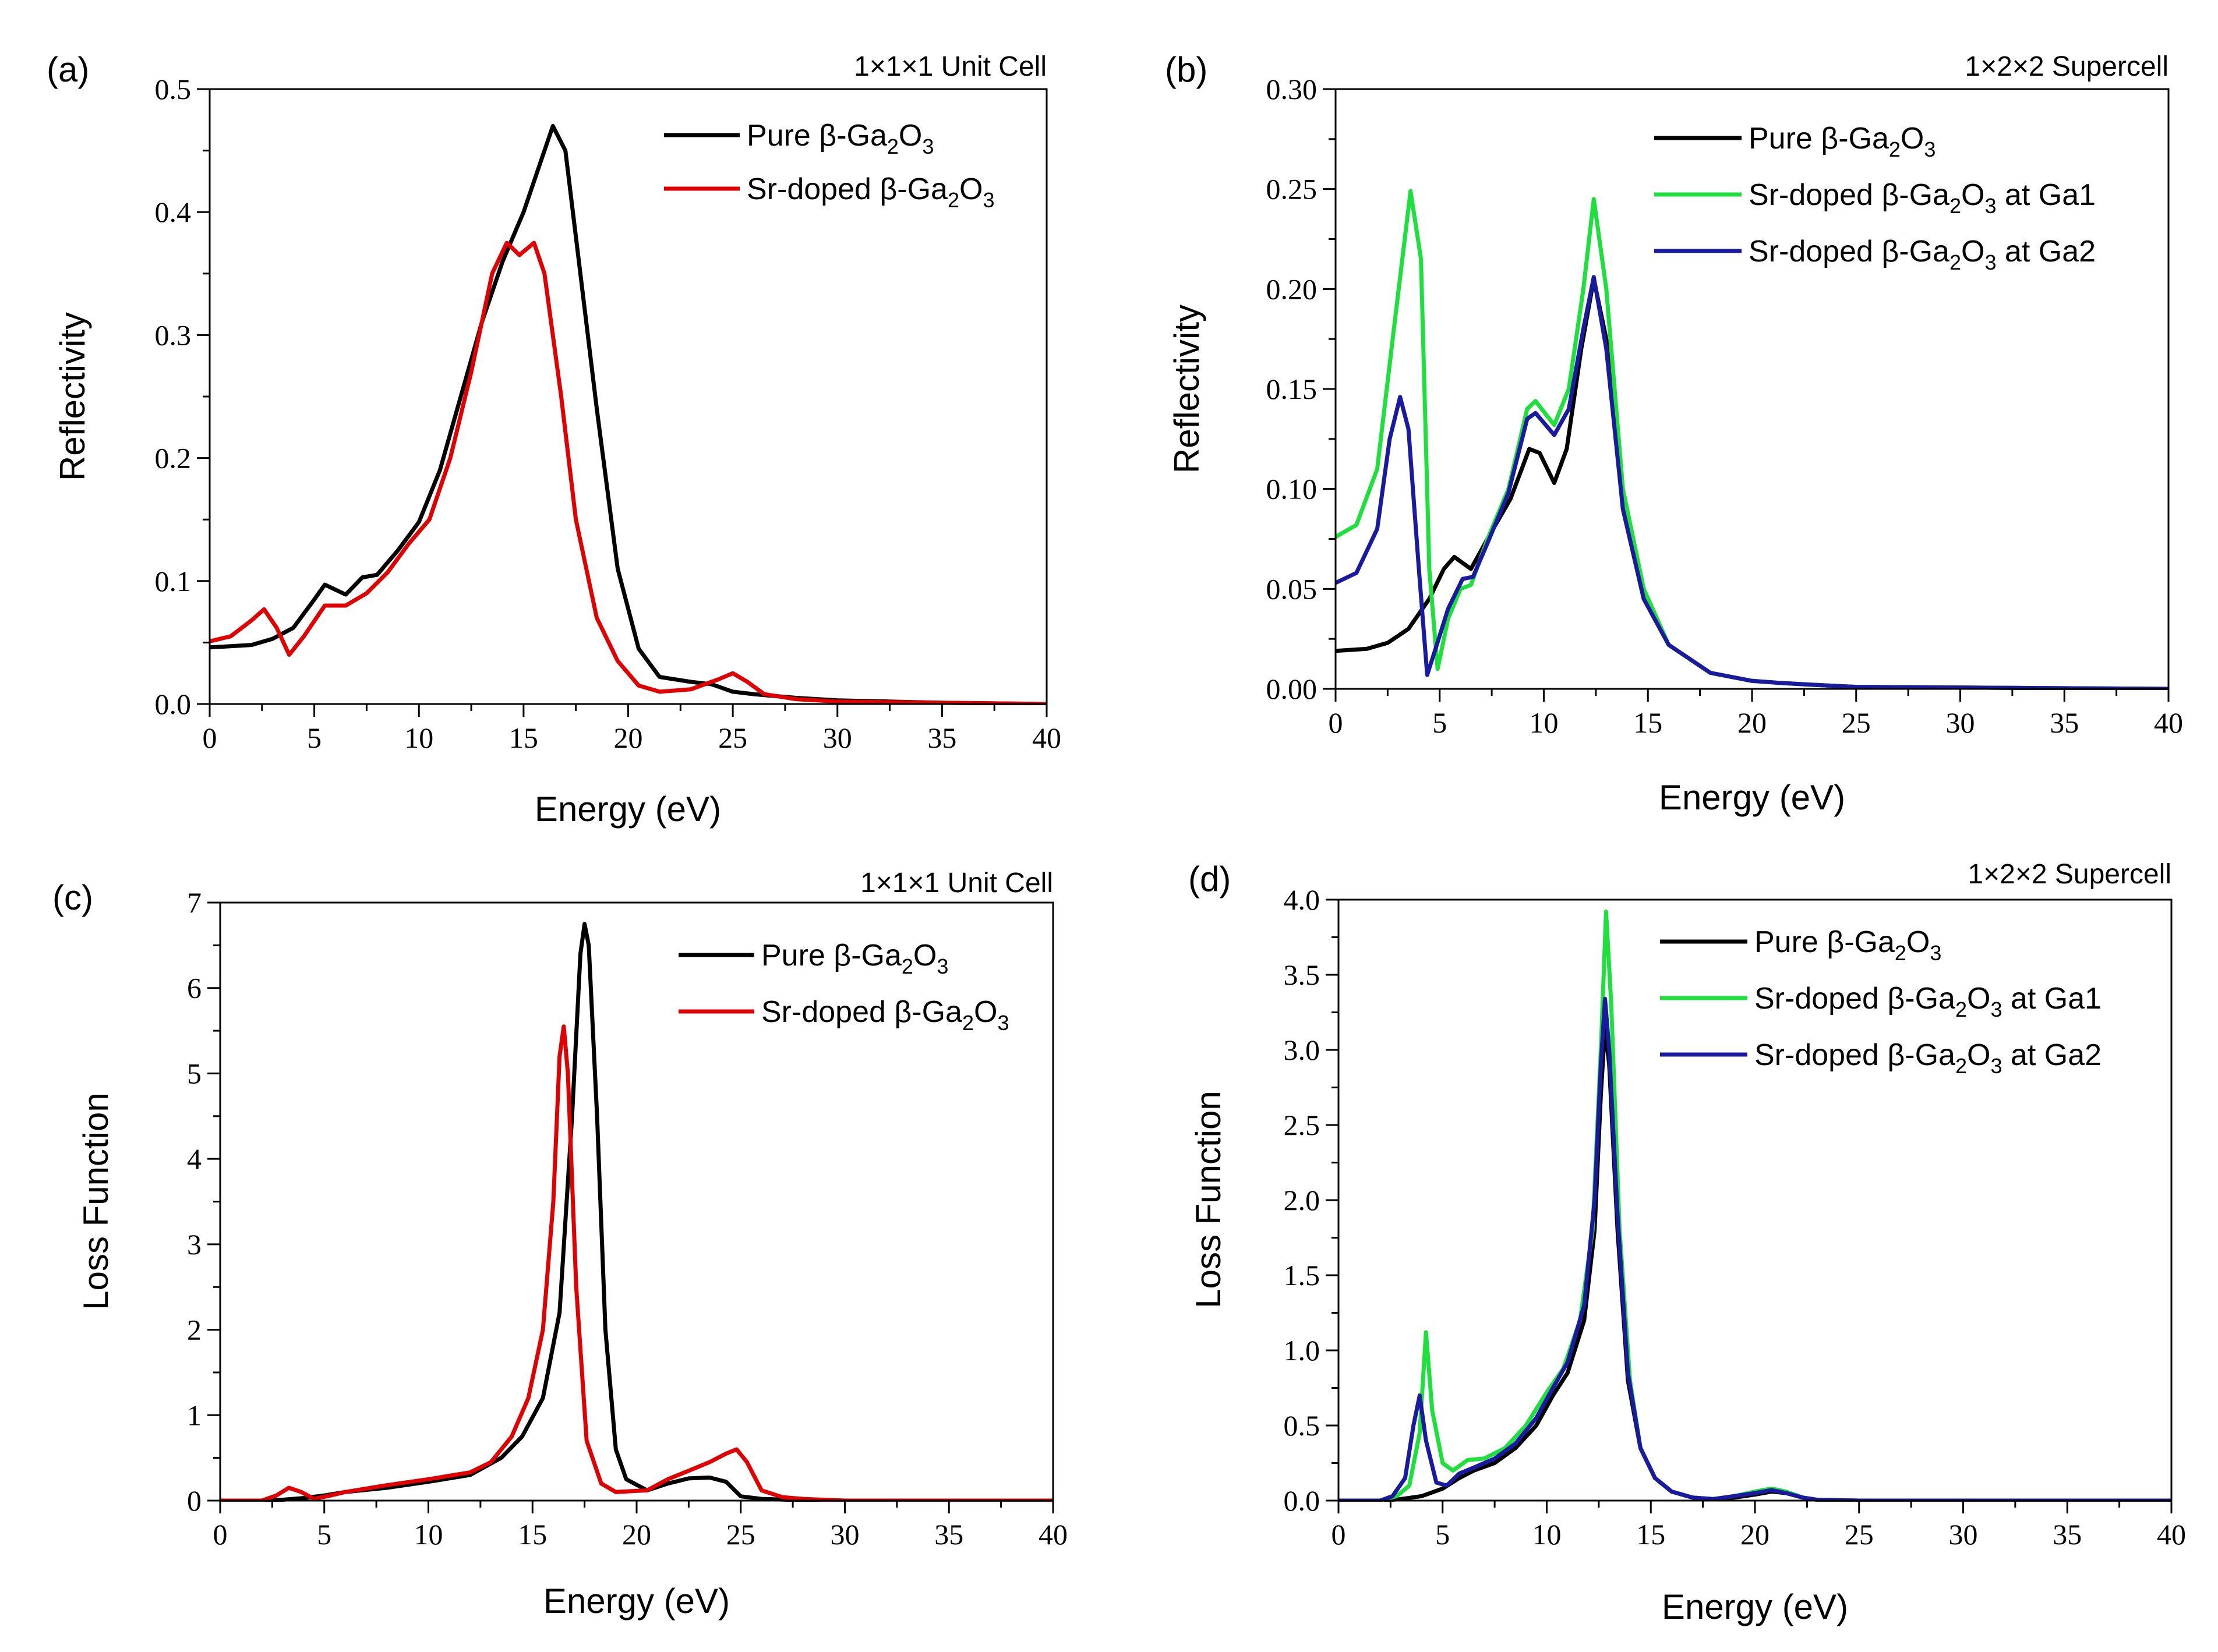 Image resolution: width=2218 pixels, height=1652 pixels. I want to click on y-tick-label: 0.15, so click(1292, 389).